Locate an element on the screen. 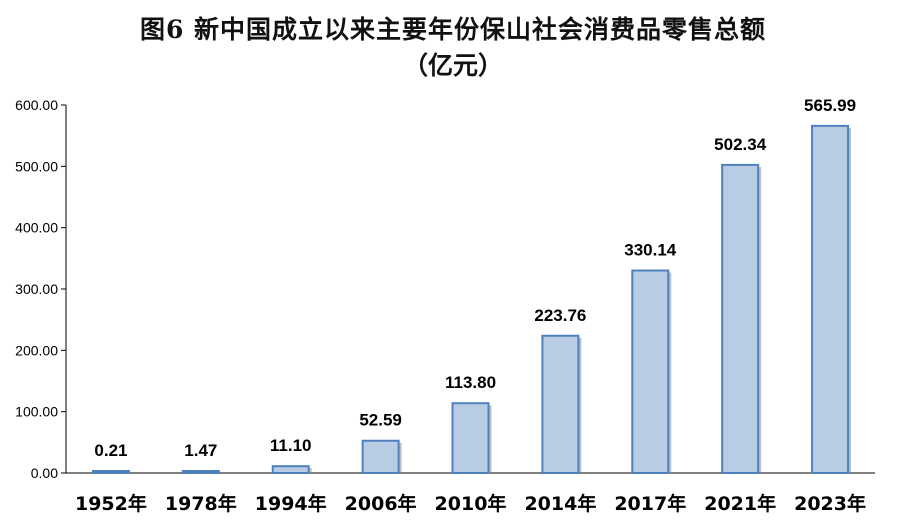 The image size is (906, 528). bar-2021年 is located at coordinates (740, 318).